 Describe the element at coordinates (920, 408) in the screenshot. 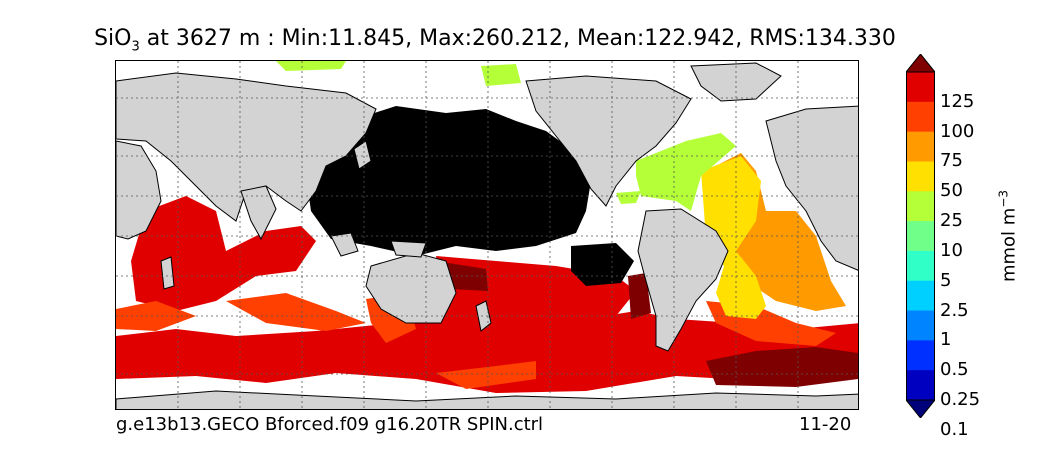

I see `colorbar-extend-min` at that location.